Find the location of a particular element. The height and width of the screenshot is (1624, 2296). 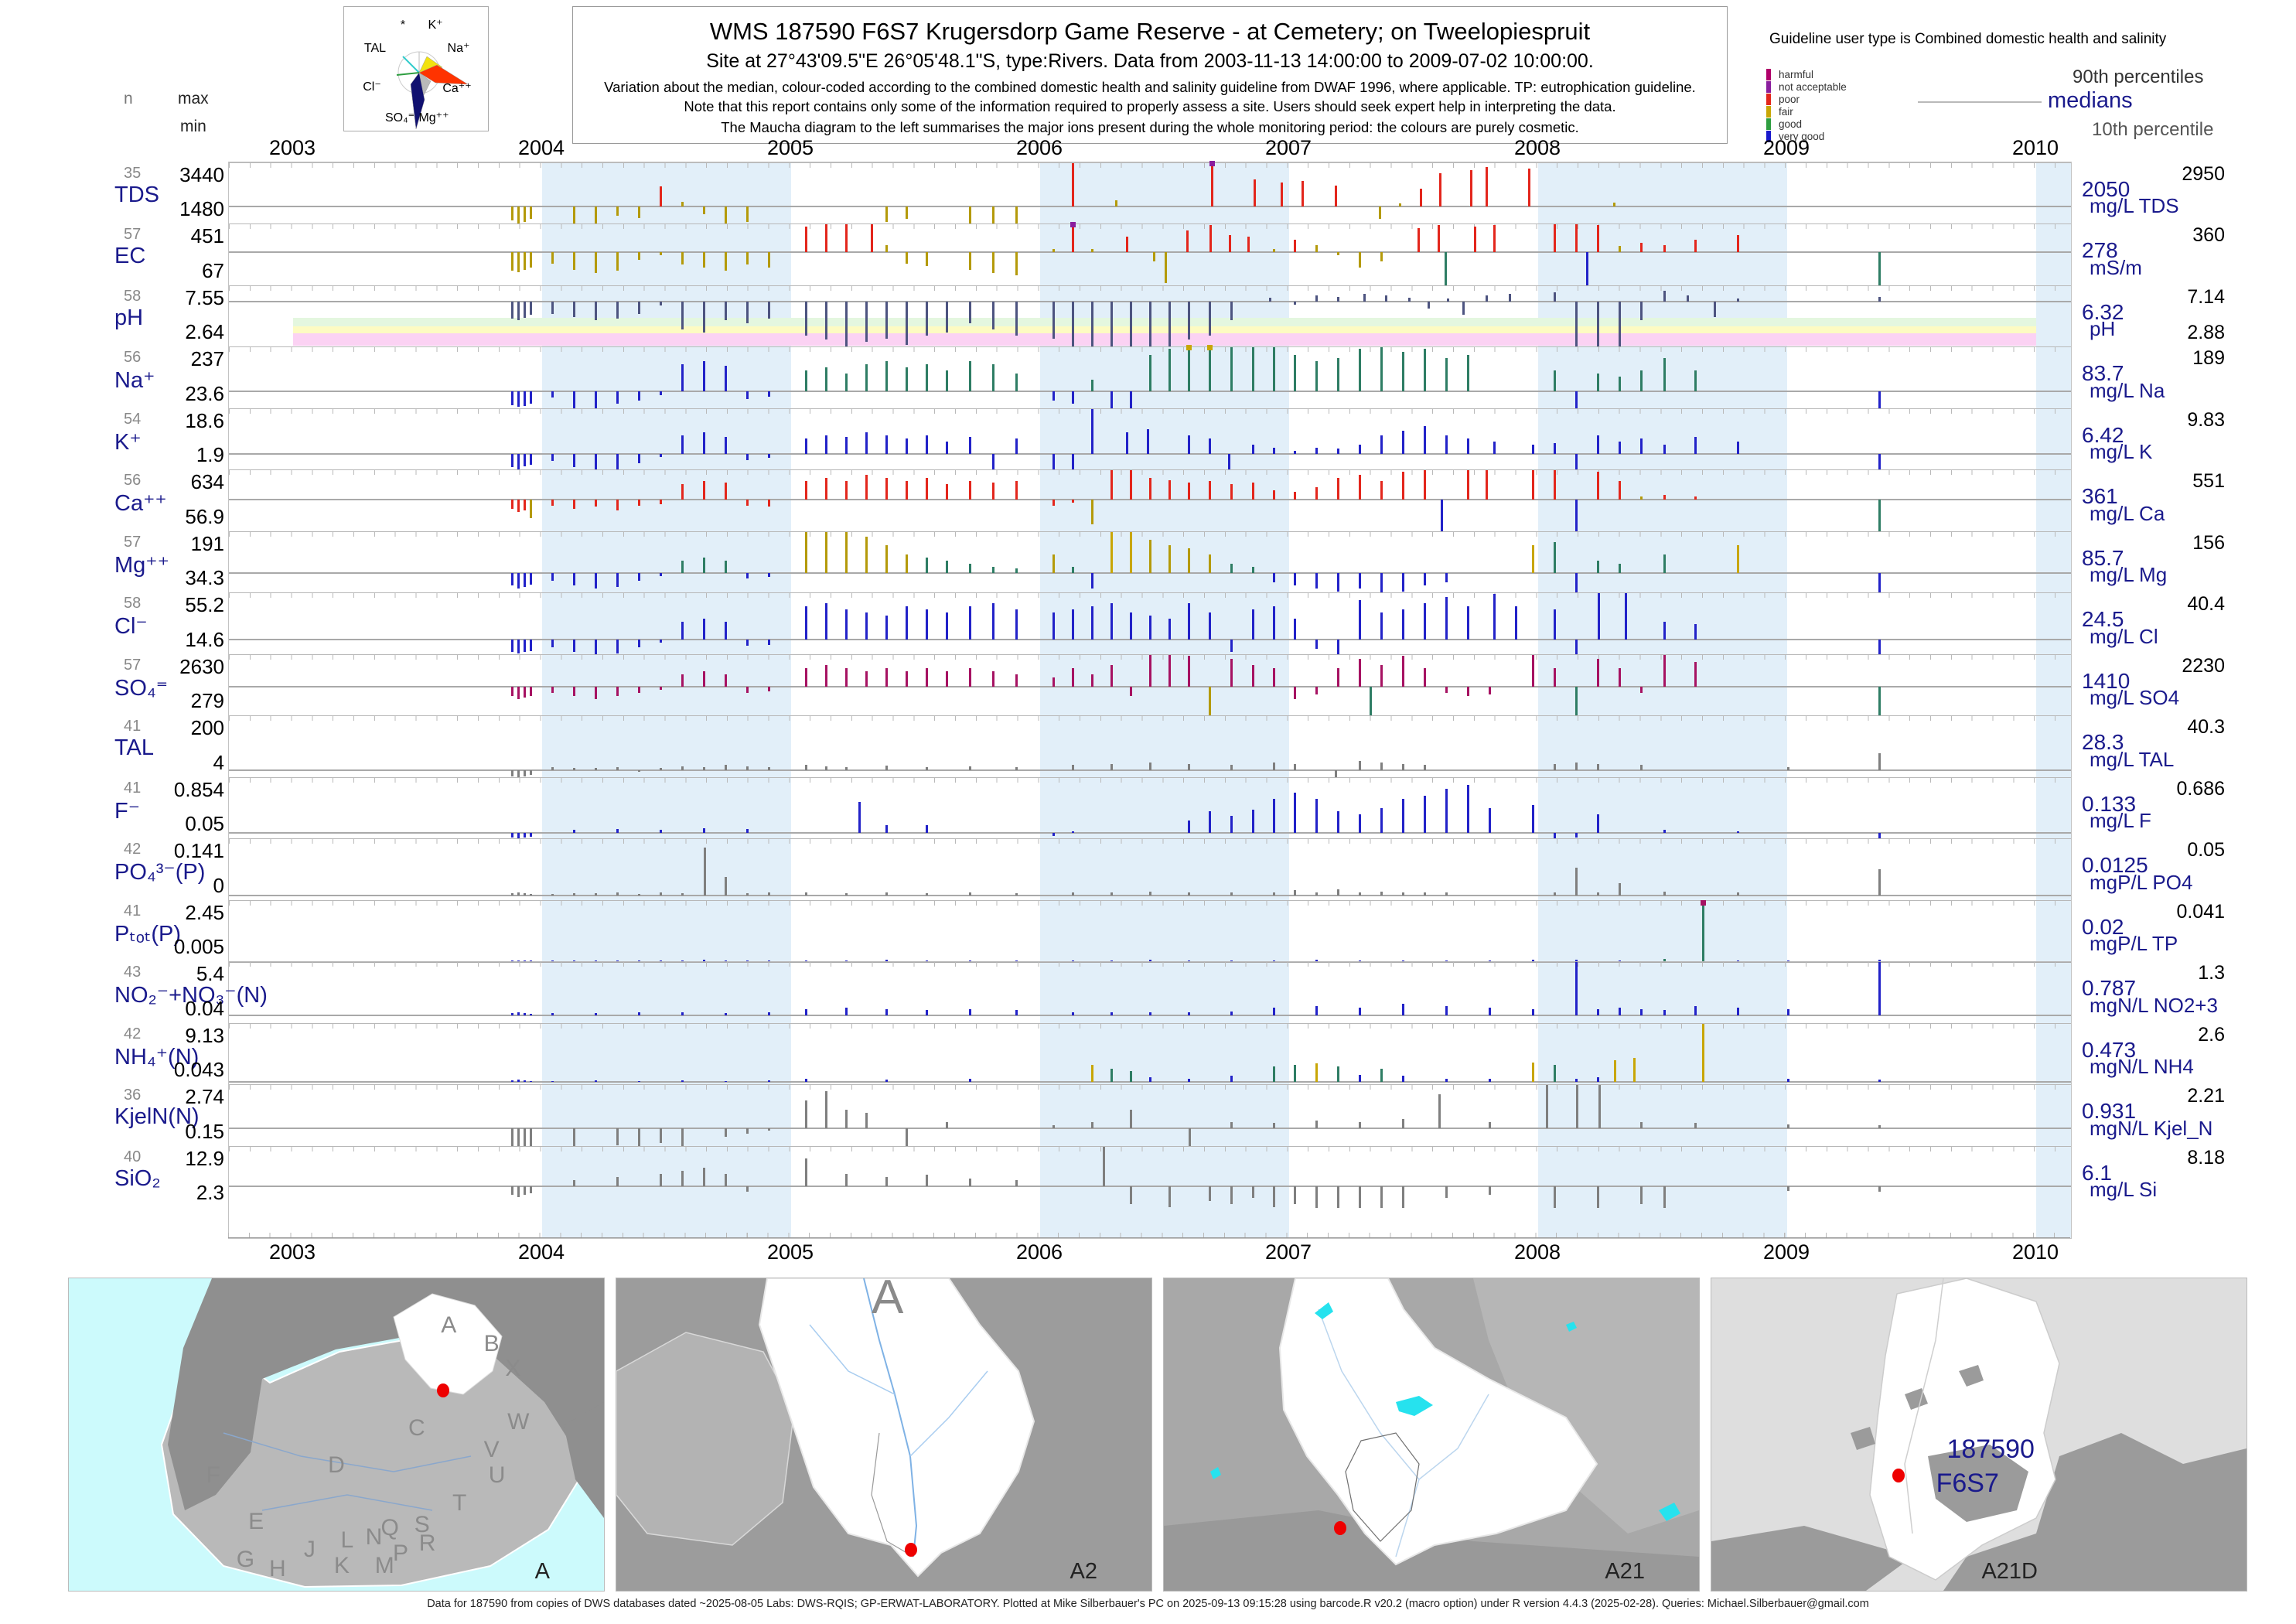

map-region-a2: A A2 is located at coordinates (884, 1431).